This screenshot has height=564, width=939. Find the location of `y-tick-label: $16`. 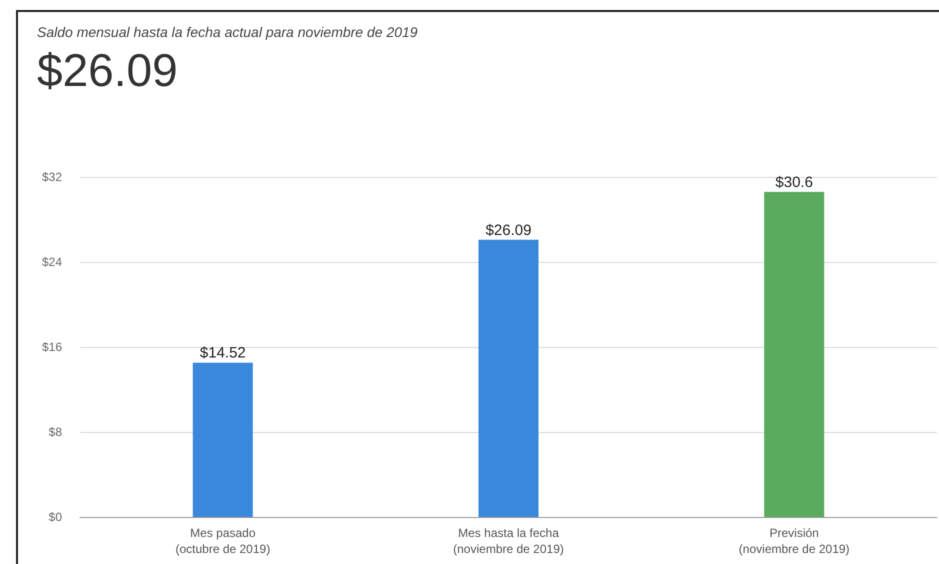

y-tick-label: $16 is located at coordinates (52, 347).